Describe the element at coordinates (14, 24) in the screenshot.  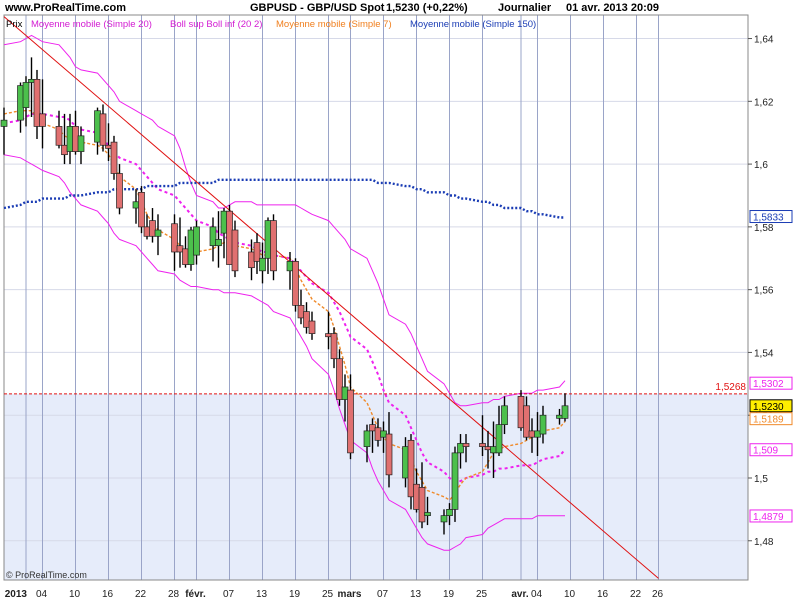
I see `legend-item: Prix` at that location.